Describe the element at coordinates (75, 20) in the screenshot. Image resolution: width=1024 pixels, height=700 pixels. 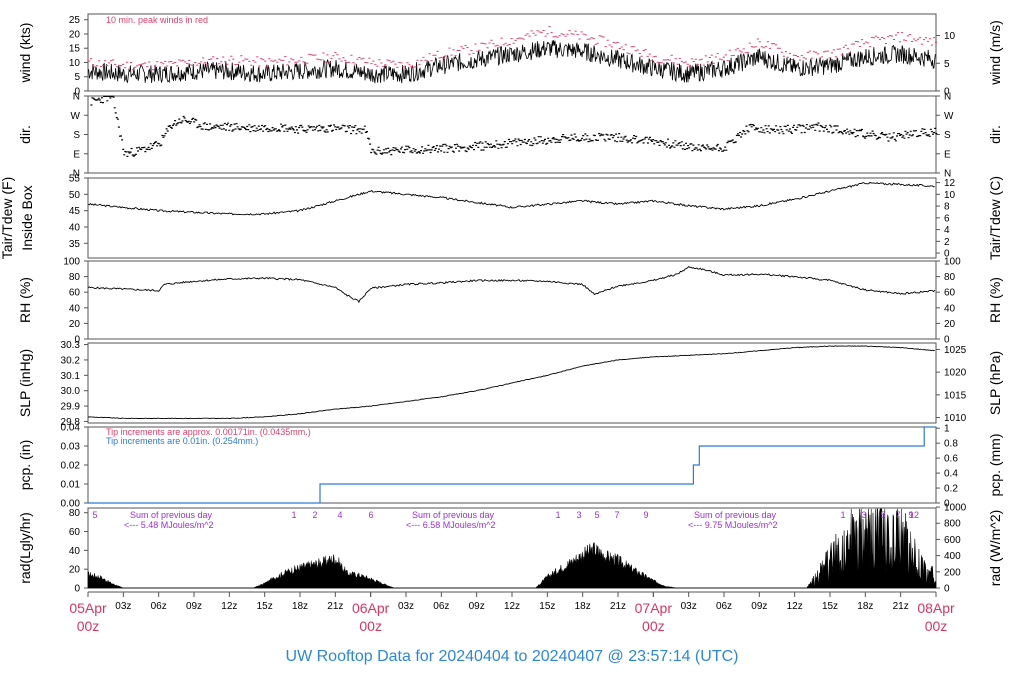
I see `wind-ytick-label: 25` at that location.